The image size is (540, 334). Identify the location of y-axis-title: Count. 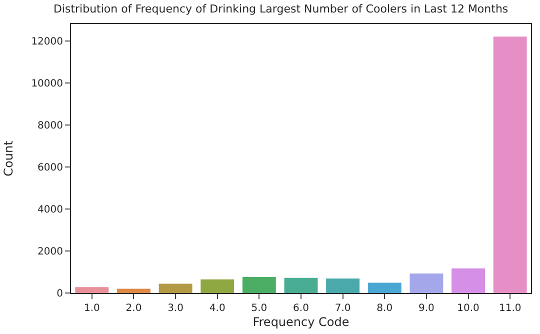
(8, 158).